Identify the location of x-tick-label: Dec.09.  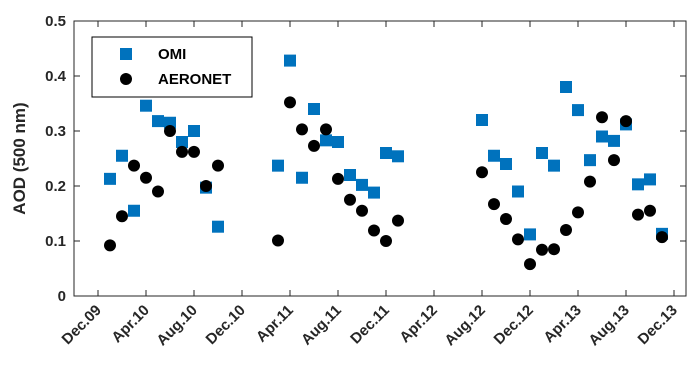
(82, 325).